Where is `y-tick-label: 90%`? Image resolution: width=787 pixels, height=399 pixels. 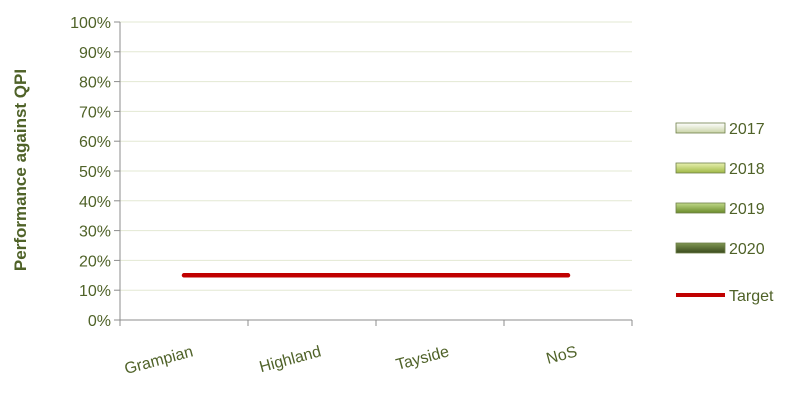 y-tick-label: 90% is located at coordinates (95, 53).